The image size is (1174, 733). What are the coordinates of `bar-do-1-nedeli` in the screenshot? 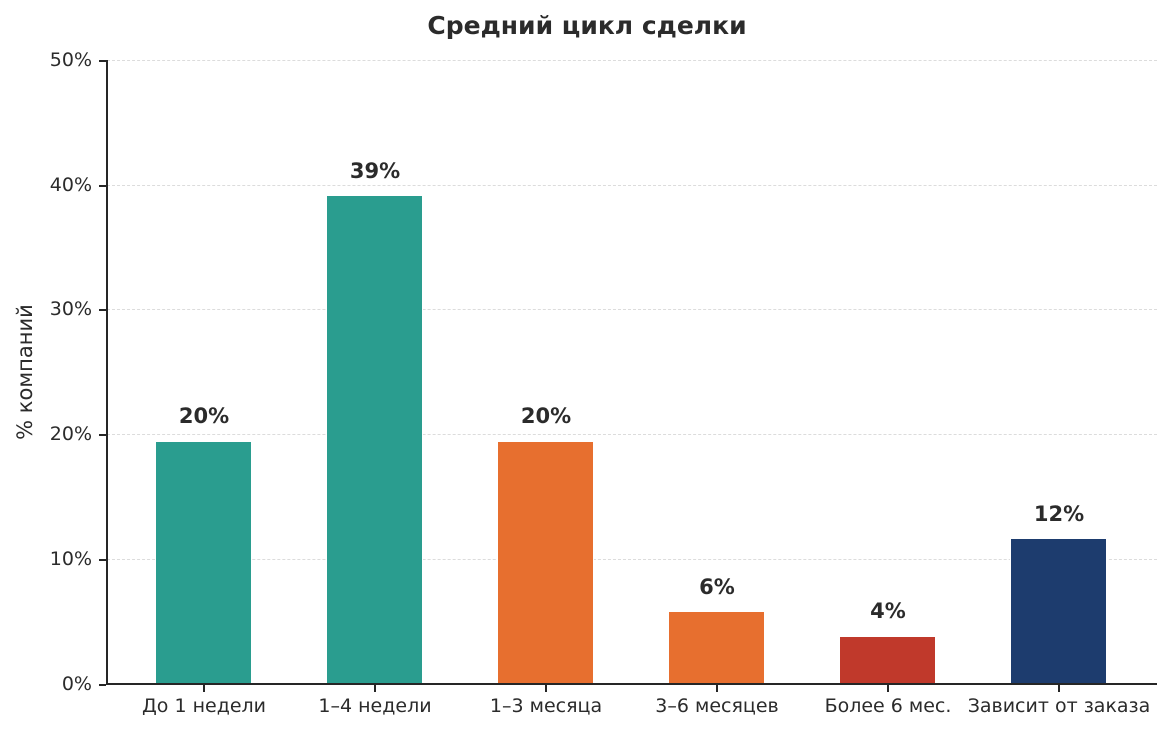 It's located at (203, 562).